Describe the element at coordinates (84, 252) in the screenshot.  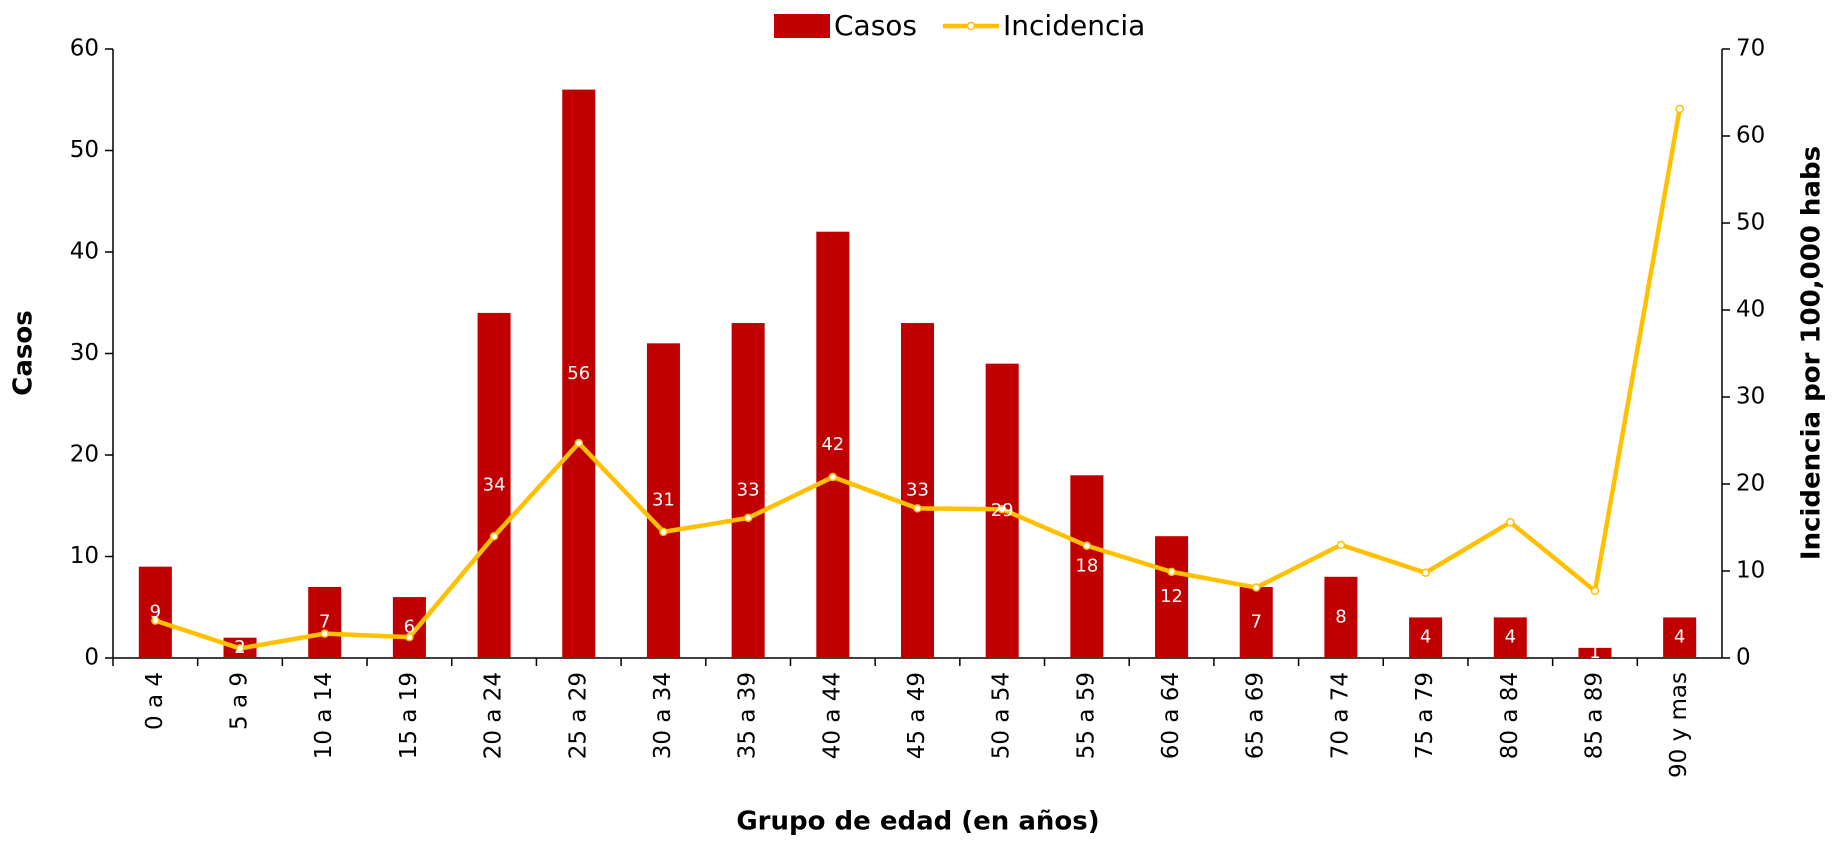
I see `y-tick-label: 40` at that location.